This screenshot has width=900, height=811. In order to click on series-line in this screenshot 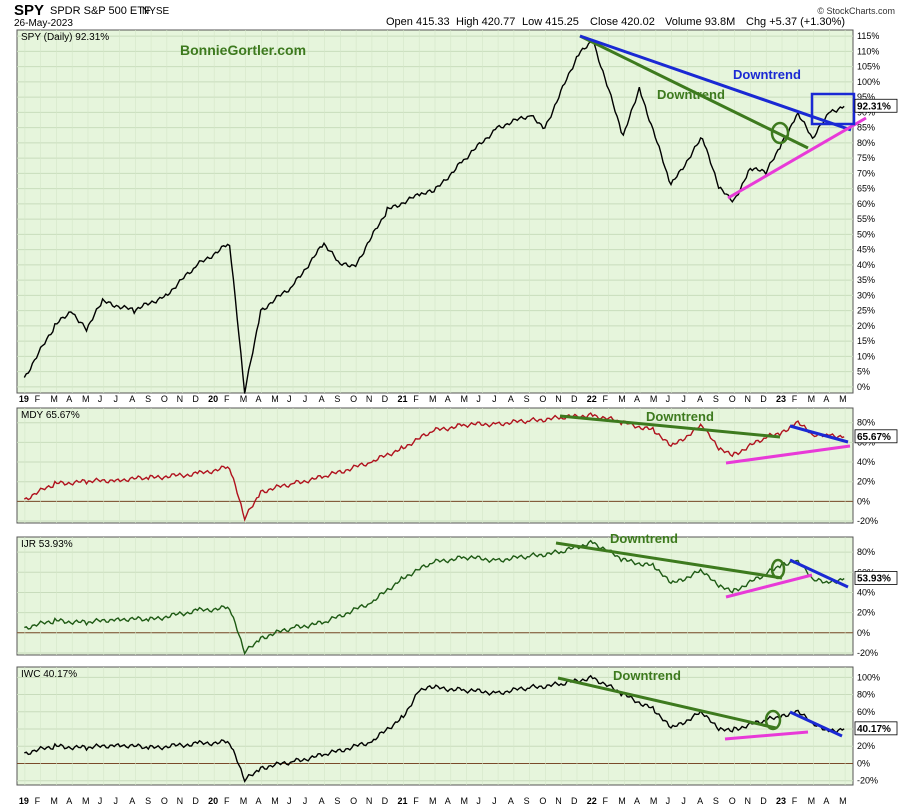, I will do `click(434, 597)`.